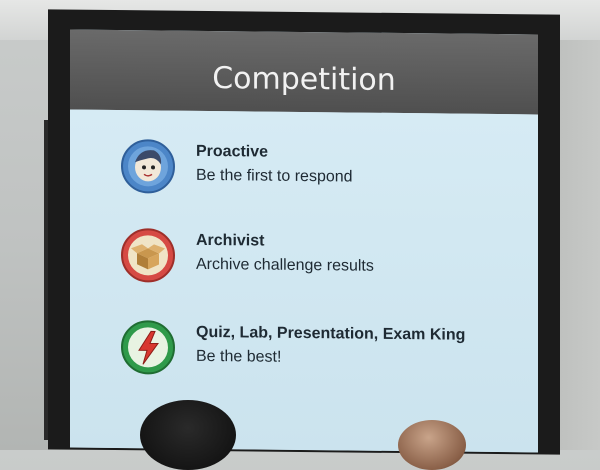  I want to click on item-title: Quiz, Lab, Presentation, Exam King, so click(331, 333).